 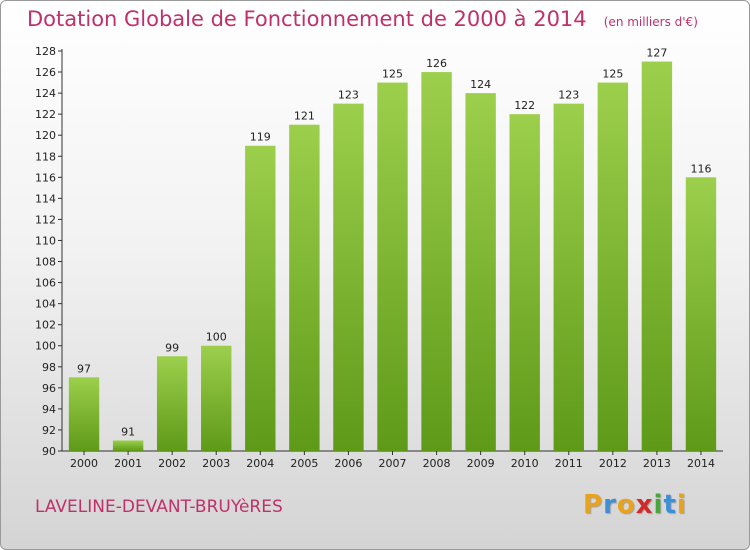 What do you see at coordinates (128, 431) in the screenshot?
I see `bar-value-label: 91` at bounding box center [128, 431].